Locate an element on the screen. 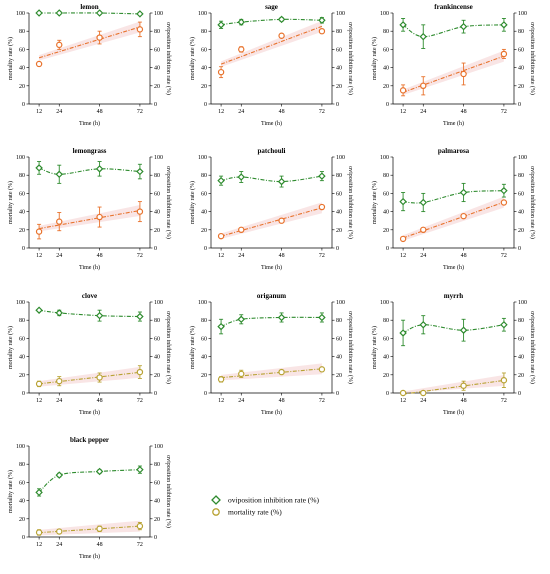  panel-title: palmarosa is located at coordinates (454, 151).